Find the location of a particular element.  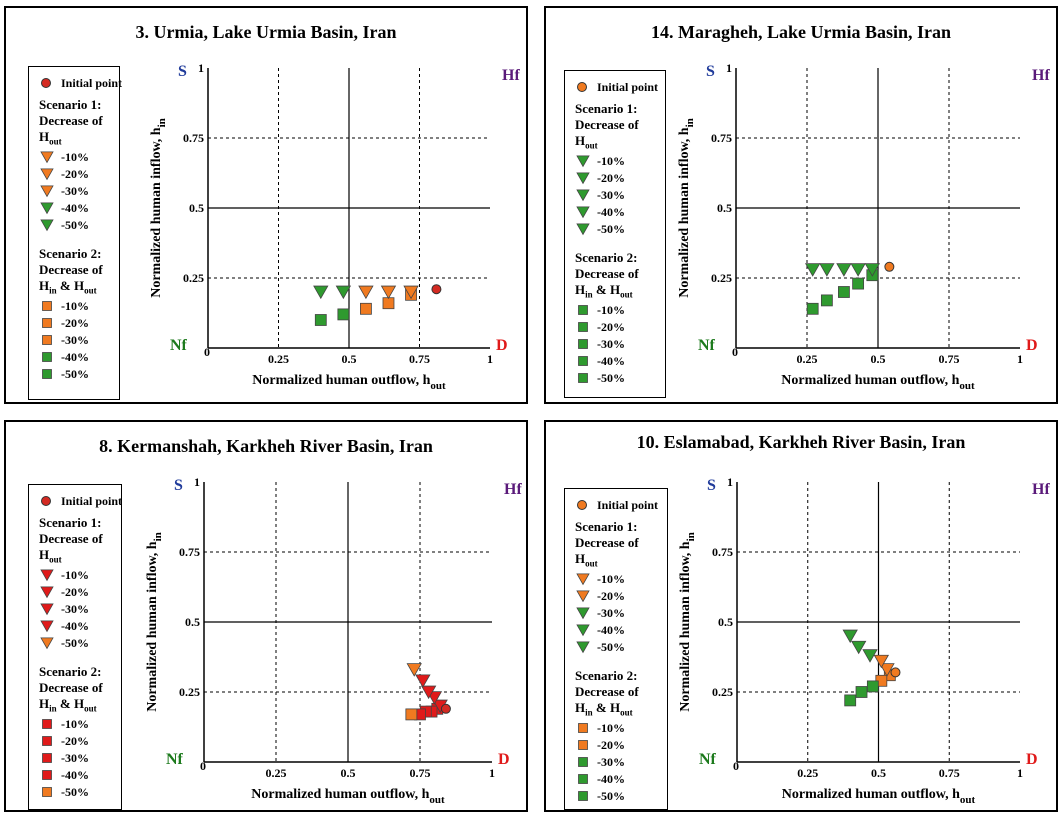

chart-title: 3. Urmia, Lake Urmia Basin, Iran is located at coordinates (266, 32).